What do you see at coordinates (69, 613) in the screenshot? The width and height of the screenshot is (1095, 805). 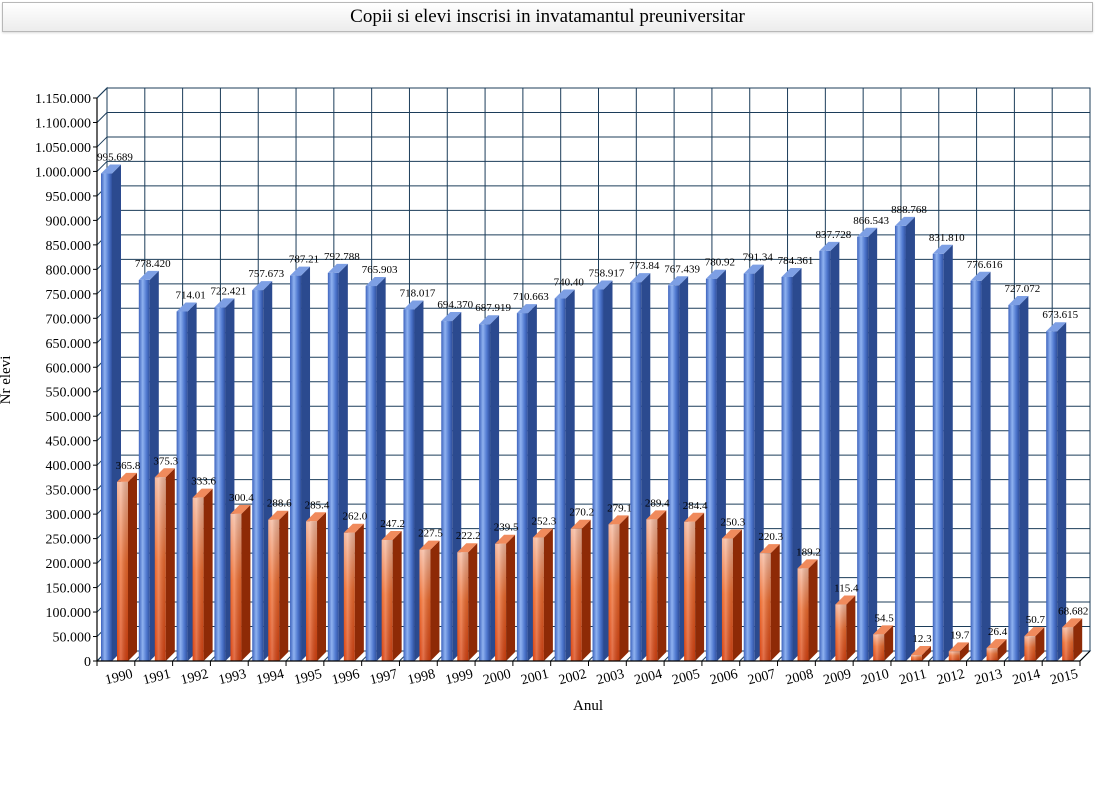 I see `y-tick-label: 100.000` at bounding box center [69, 613].